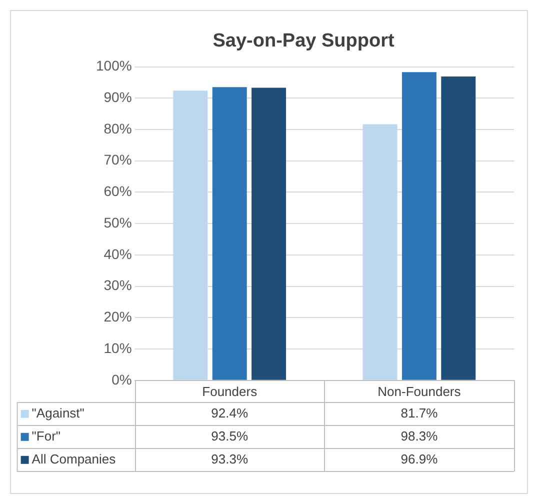 The height and width of the screenshot is (504, 538). Describe the element at coordinates (419, 458) in the screenshot. I see `data-label: 96.9%` at that location.